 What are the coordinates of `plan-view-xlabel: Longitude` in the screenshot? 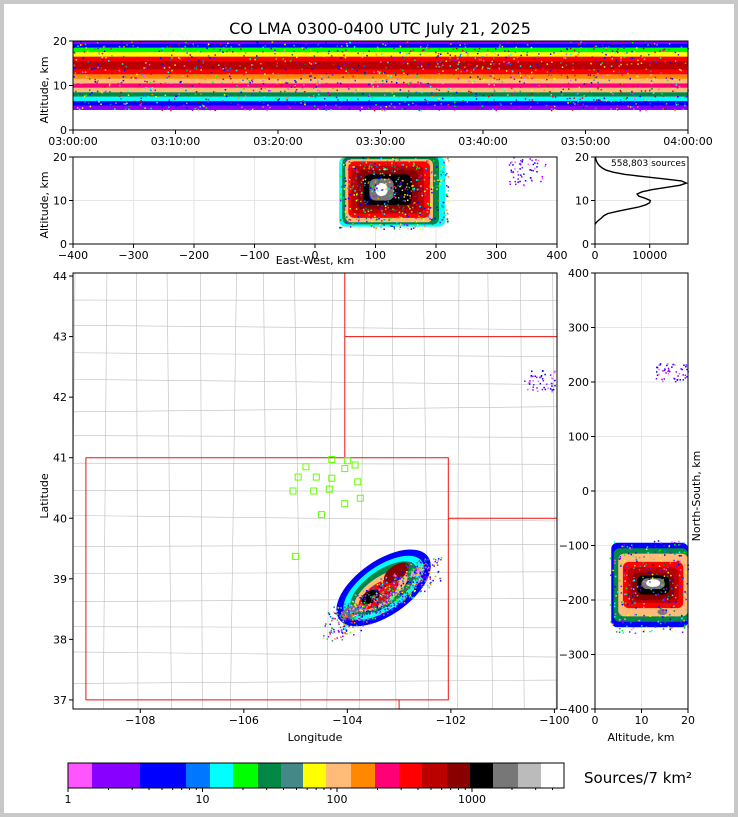 It's located at (315, 737).